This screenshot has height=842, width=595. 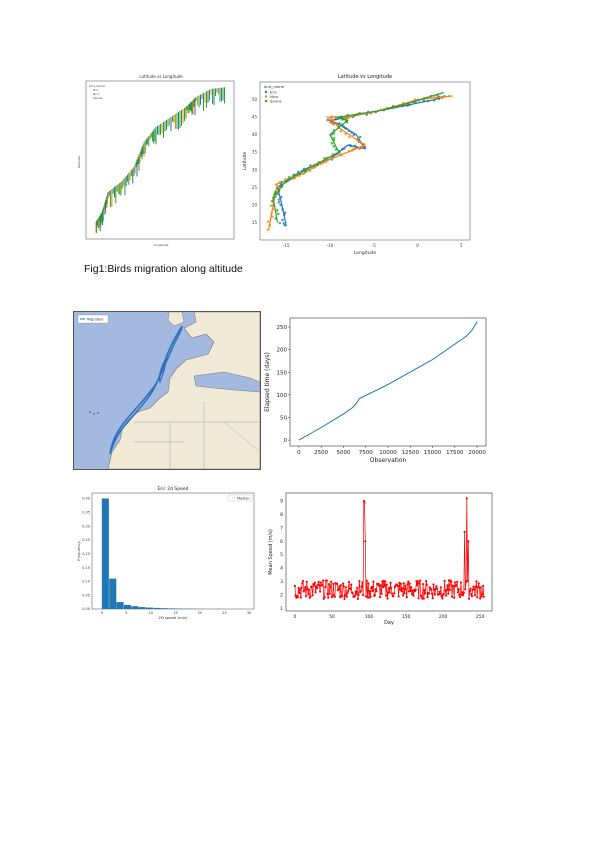 What do you see at coordinates (164, 608) in the screenshot?
I see `hist-bar` at bounding box center [164, 608].